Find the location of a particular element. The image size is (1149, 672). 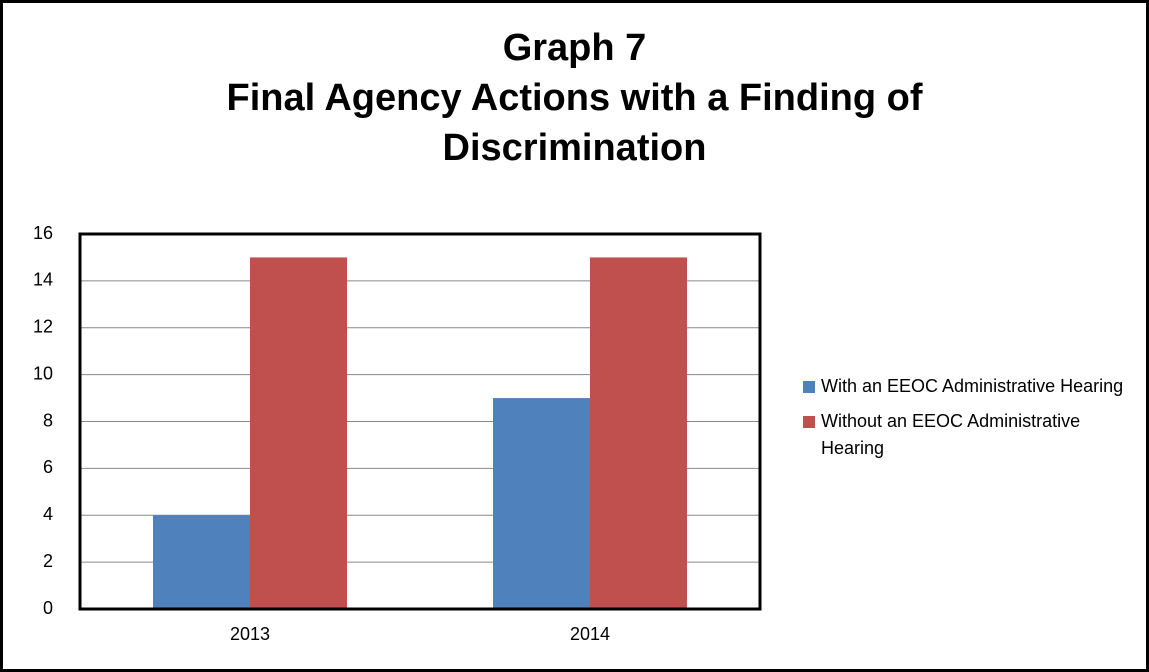

legend-item: With an EEOC Administrative Hearing is located at coordinates (968, 386).